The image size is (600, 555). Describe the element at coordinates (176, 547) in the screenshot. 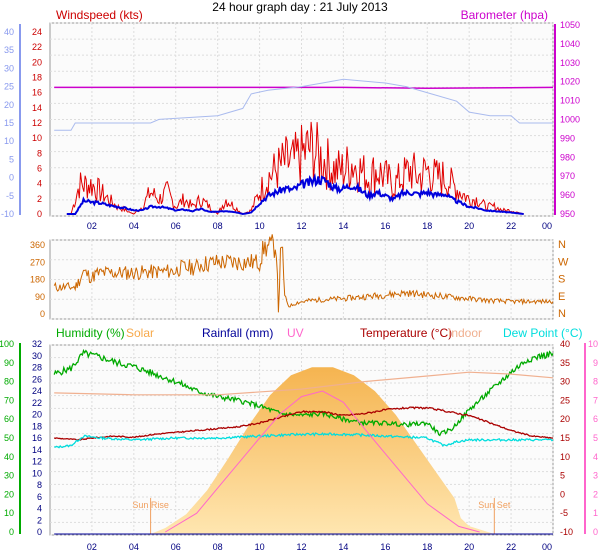

I see `temp-x-tick: 06` at that location.